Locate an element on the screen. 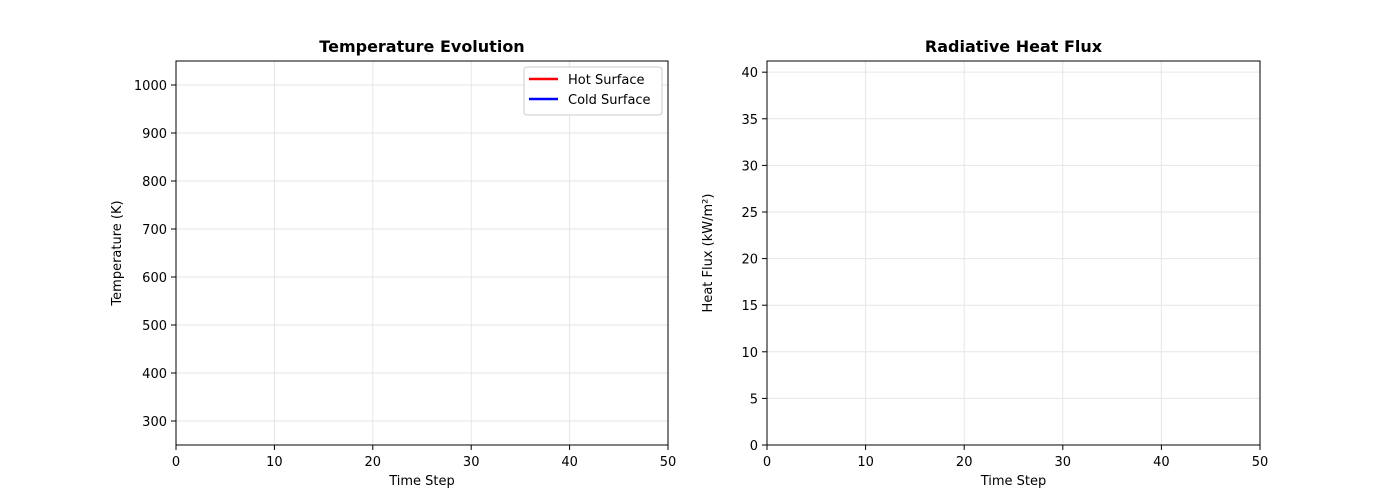 The width and height of the screenshot is (1400, 500). temperature-legend: Hot Surface Cold Surface is located at coordinates (593, 91).